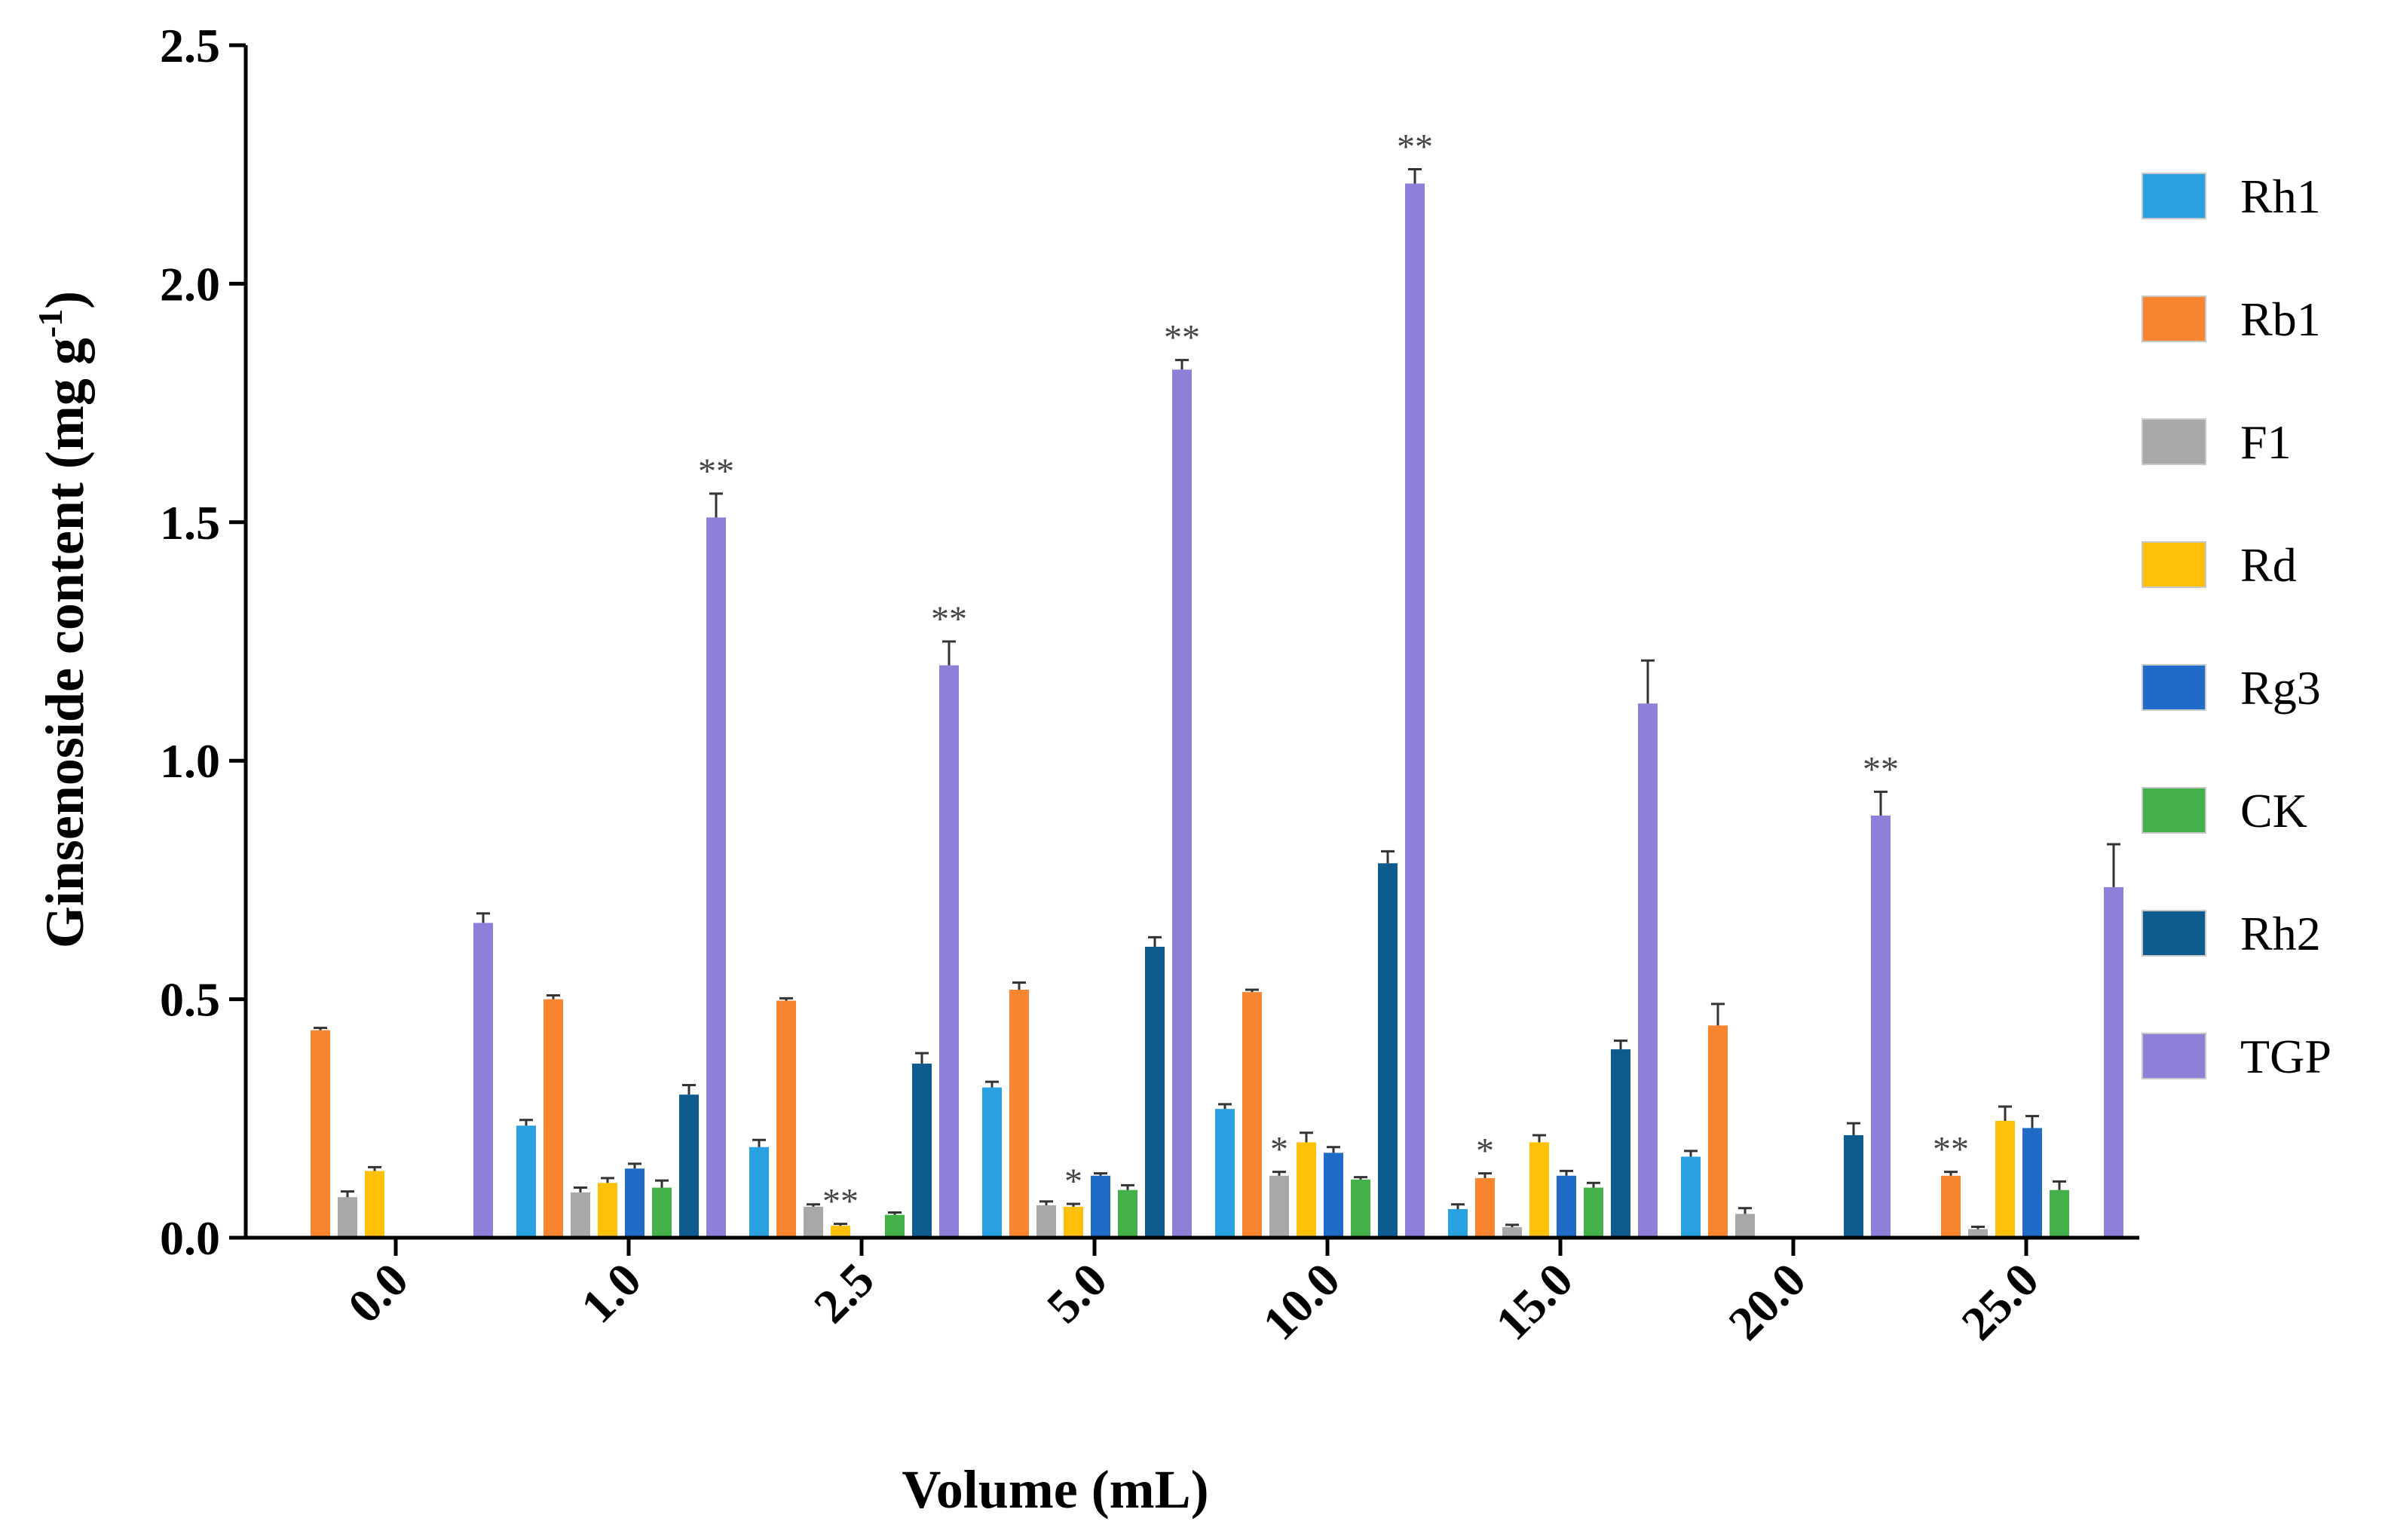  What do you see at coordinates (2174, 318) in the screenshot?
I see `legend-swatch-rb1` at bounding box center [2174, 318].